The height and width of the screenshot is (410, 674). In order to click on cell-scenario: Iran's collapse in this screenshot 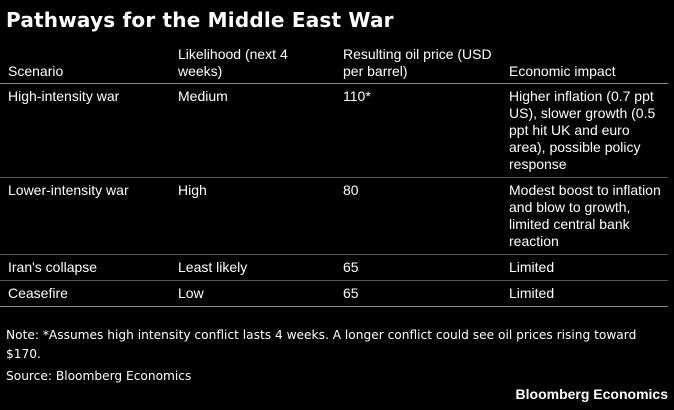, I will do `click(85, 267)`.